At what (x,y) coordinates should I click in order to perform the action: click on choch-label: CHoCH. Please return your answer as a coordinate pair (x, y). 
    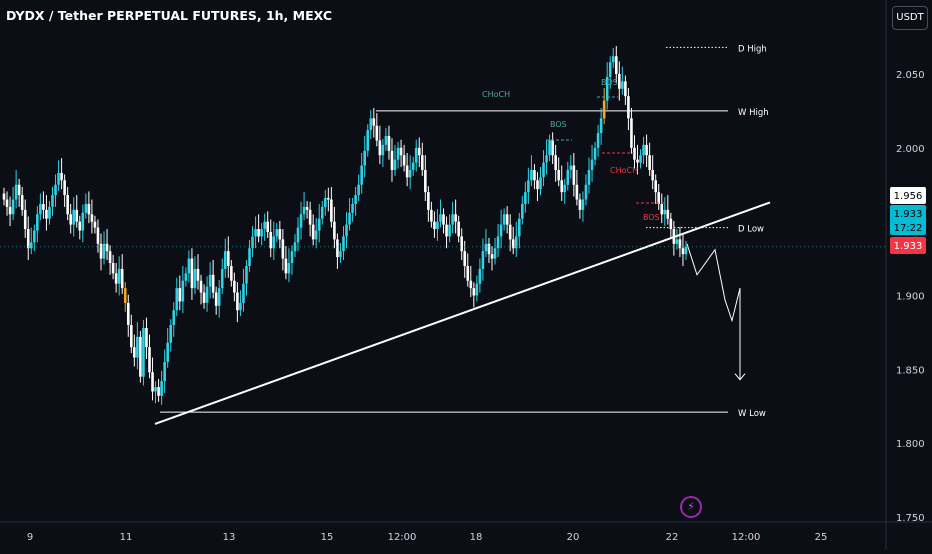
    Looking at the image, I should click on (496, 94).